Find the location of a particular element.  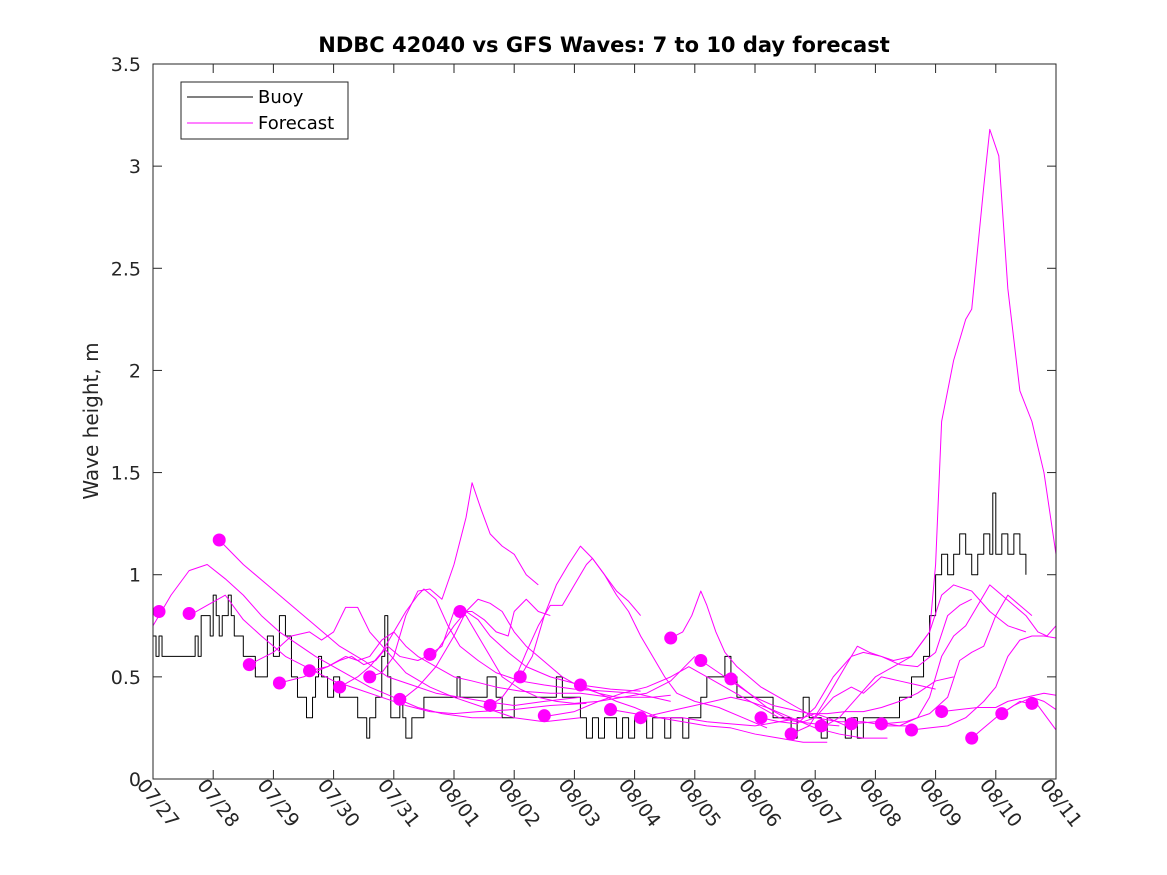

legend-buoy-label: Buoy is located at coordinates (281, 97).